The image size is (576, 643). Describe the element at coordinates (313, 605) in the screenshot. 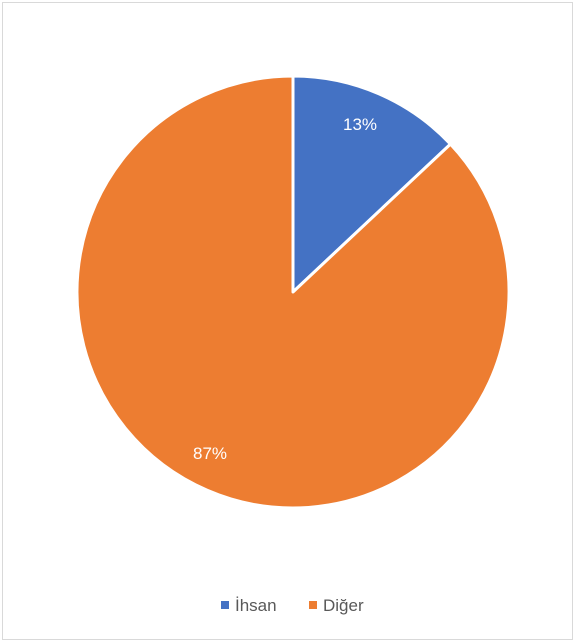

I see `legend-swatch-diger` at that location.